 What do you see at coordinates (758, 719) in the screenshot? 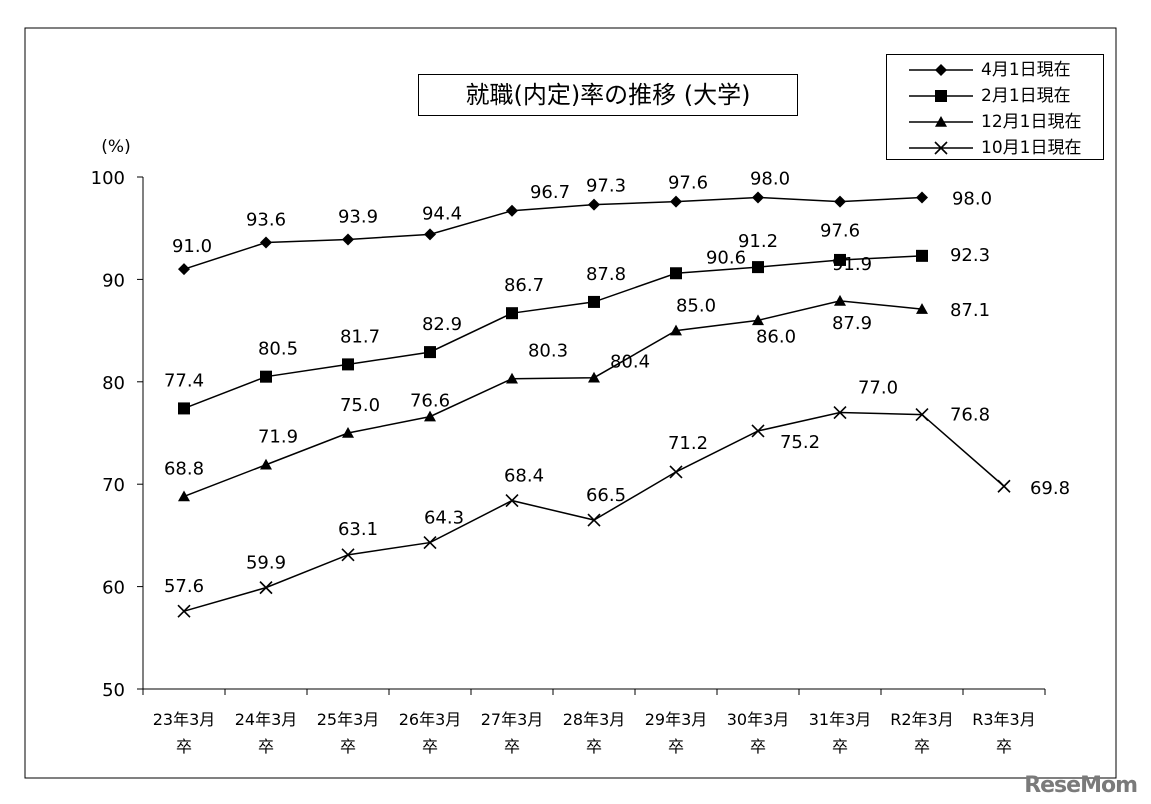
I see `x-tick-label: 30年3月` at bounding box center [758, 719].